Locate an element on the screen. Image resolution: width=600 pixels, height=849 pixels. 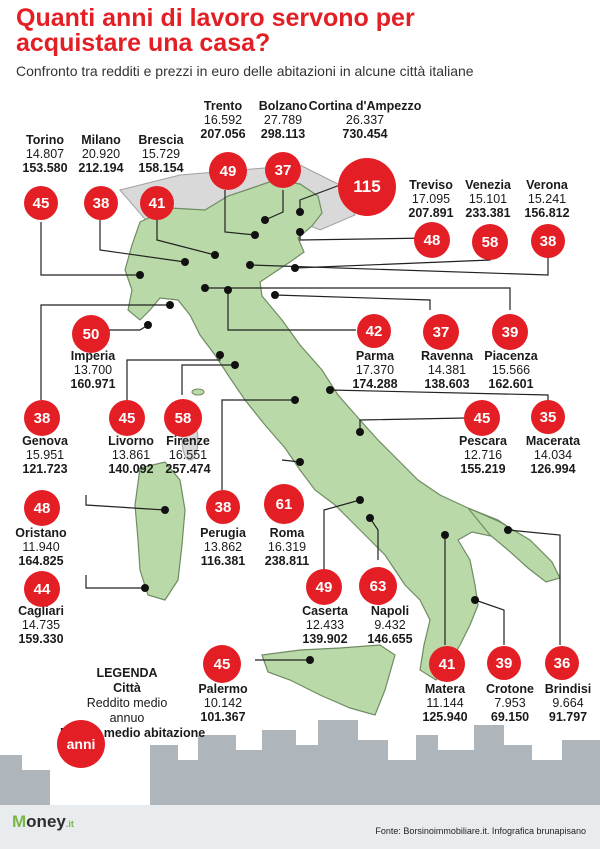
years-bubble-genova: 38 is located at coordinates (42, 418).